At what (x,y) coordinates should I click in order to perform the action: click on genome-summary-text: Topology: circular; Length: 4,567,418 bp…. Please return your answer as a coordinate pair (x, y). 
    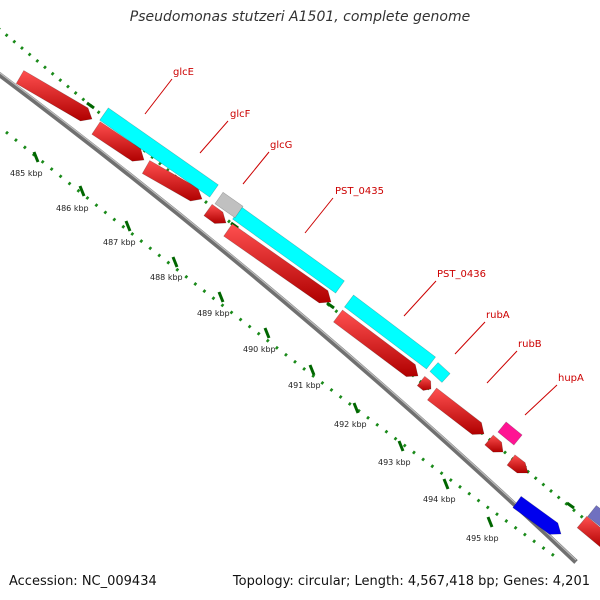
    Looking at the image, I should click on (411, 581).